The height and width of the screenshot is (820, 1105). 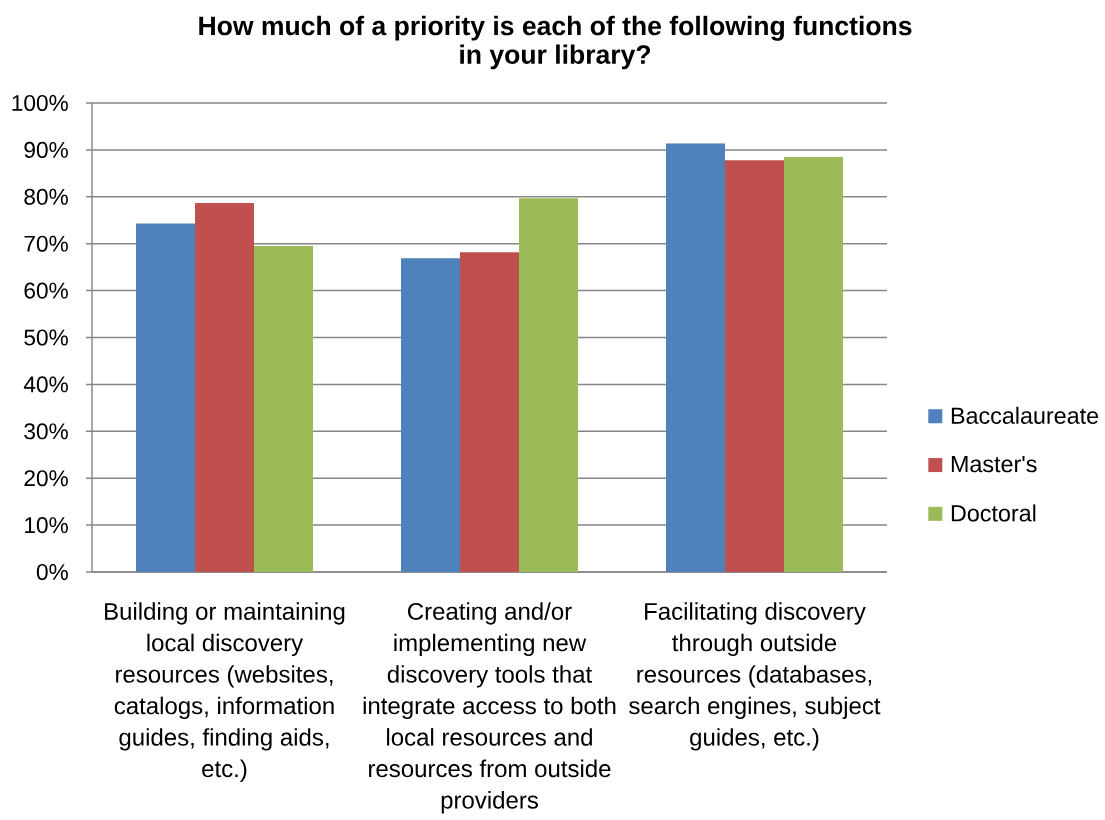 I want to click on y-tick-label: 30%, so click(x=46, y=431).